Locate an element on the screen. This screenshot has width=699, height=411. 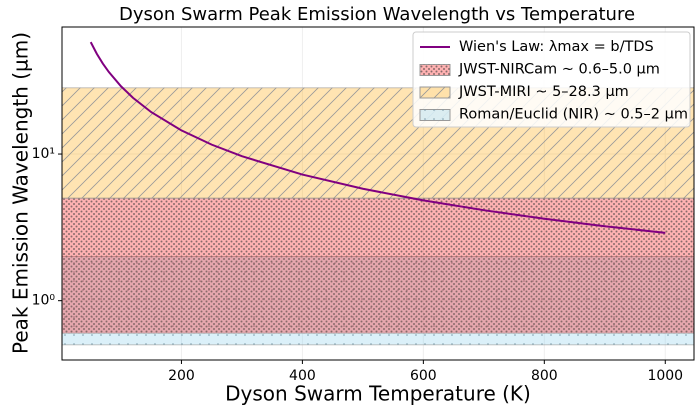
x-tick-label: 800 is located at coordinates (544, 376).